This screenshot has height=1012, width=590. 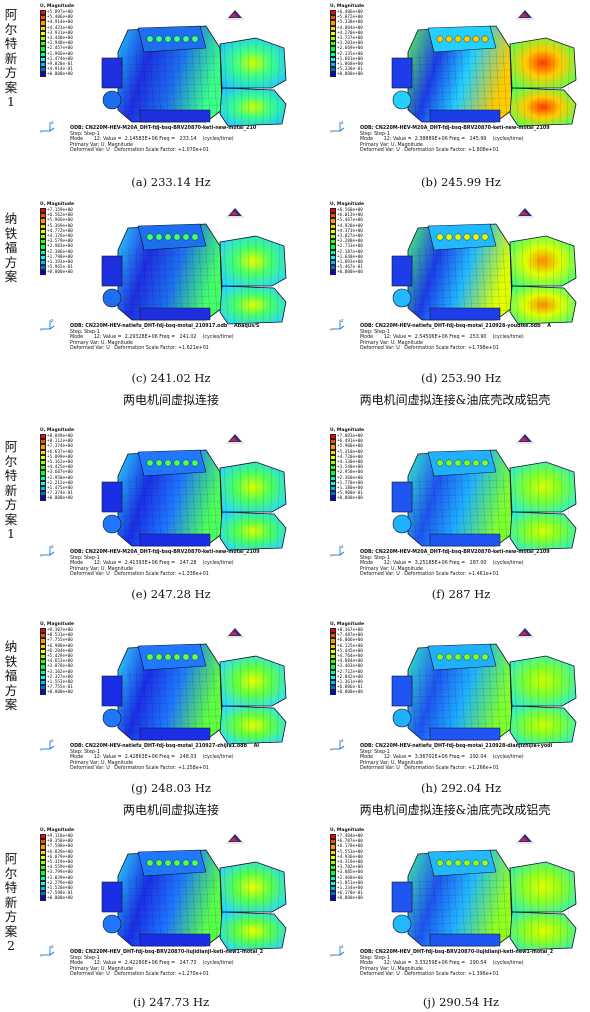 I want to click on legend-tick: +7.755e-01, so click(x=60, y=688).